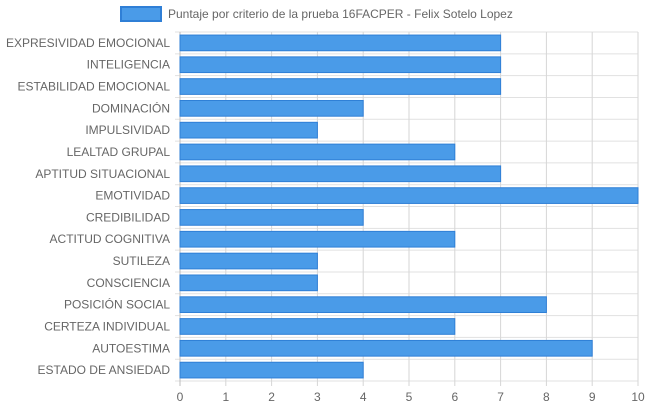 The image size is (648, 410). I want to click on category-label: CONSCIENCIA, so click(128, 283).